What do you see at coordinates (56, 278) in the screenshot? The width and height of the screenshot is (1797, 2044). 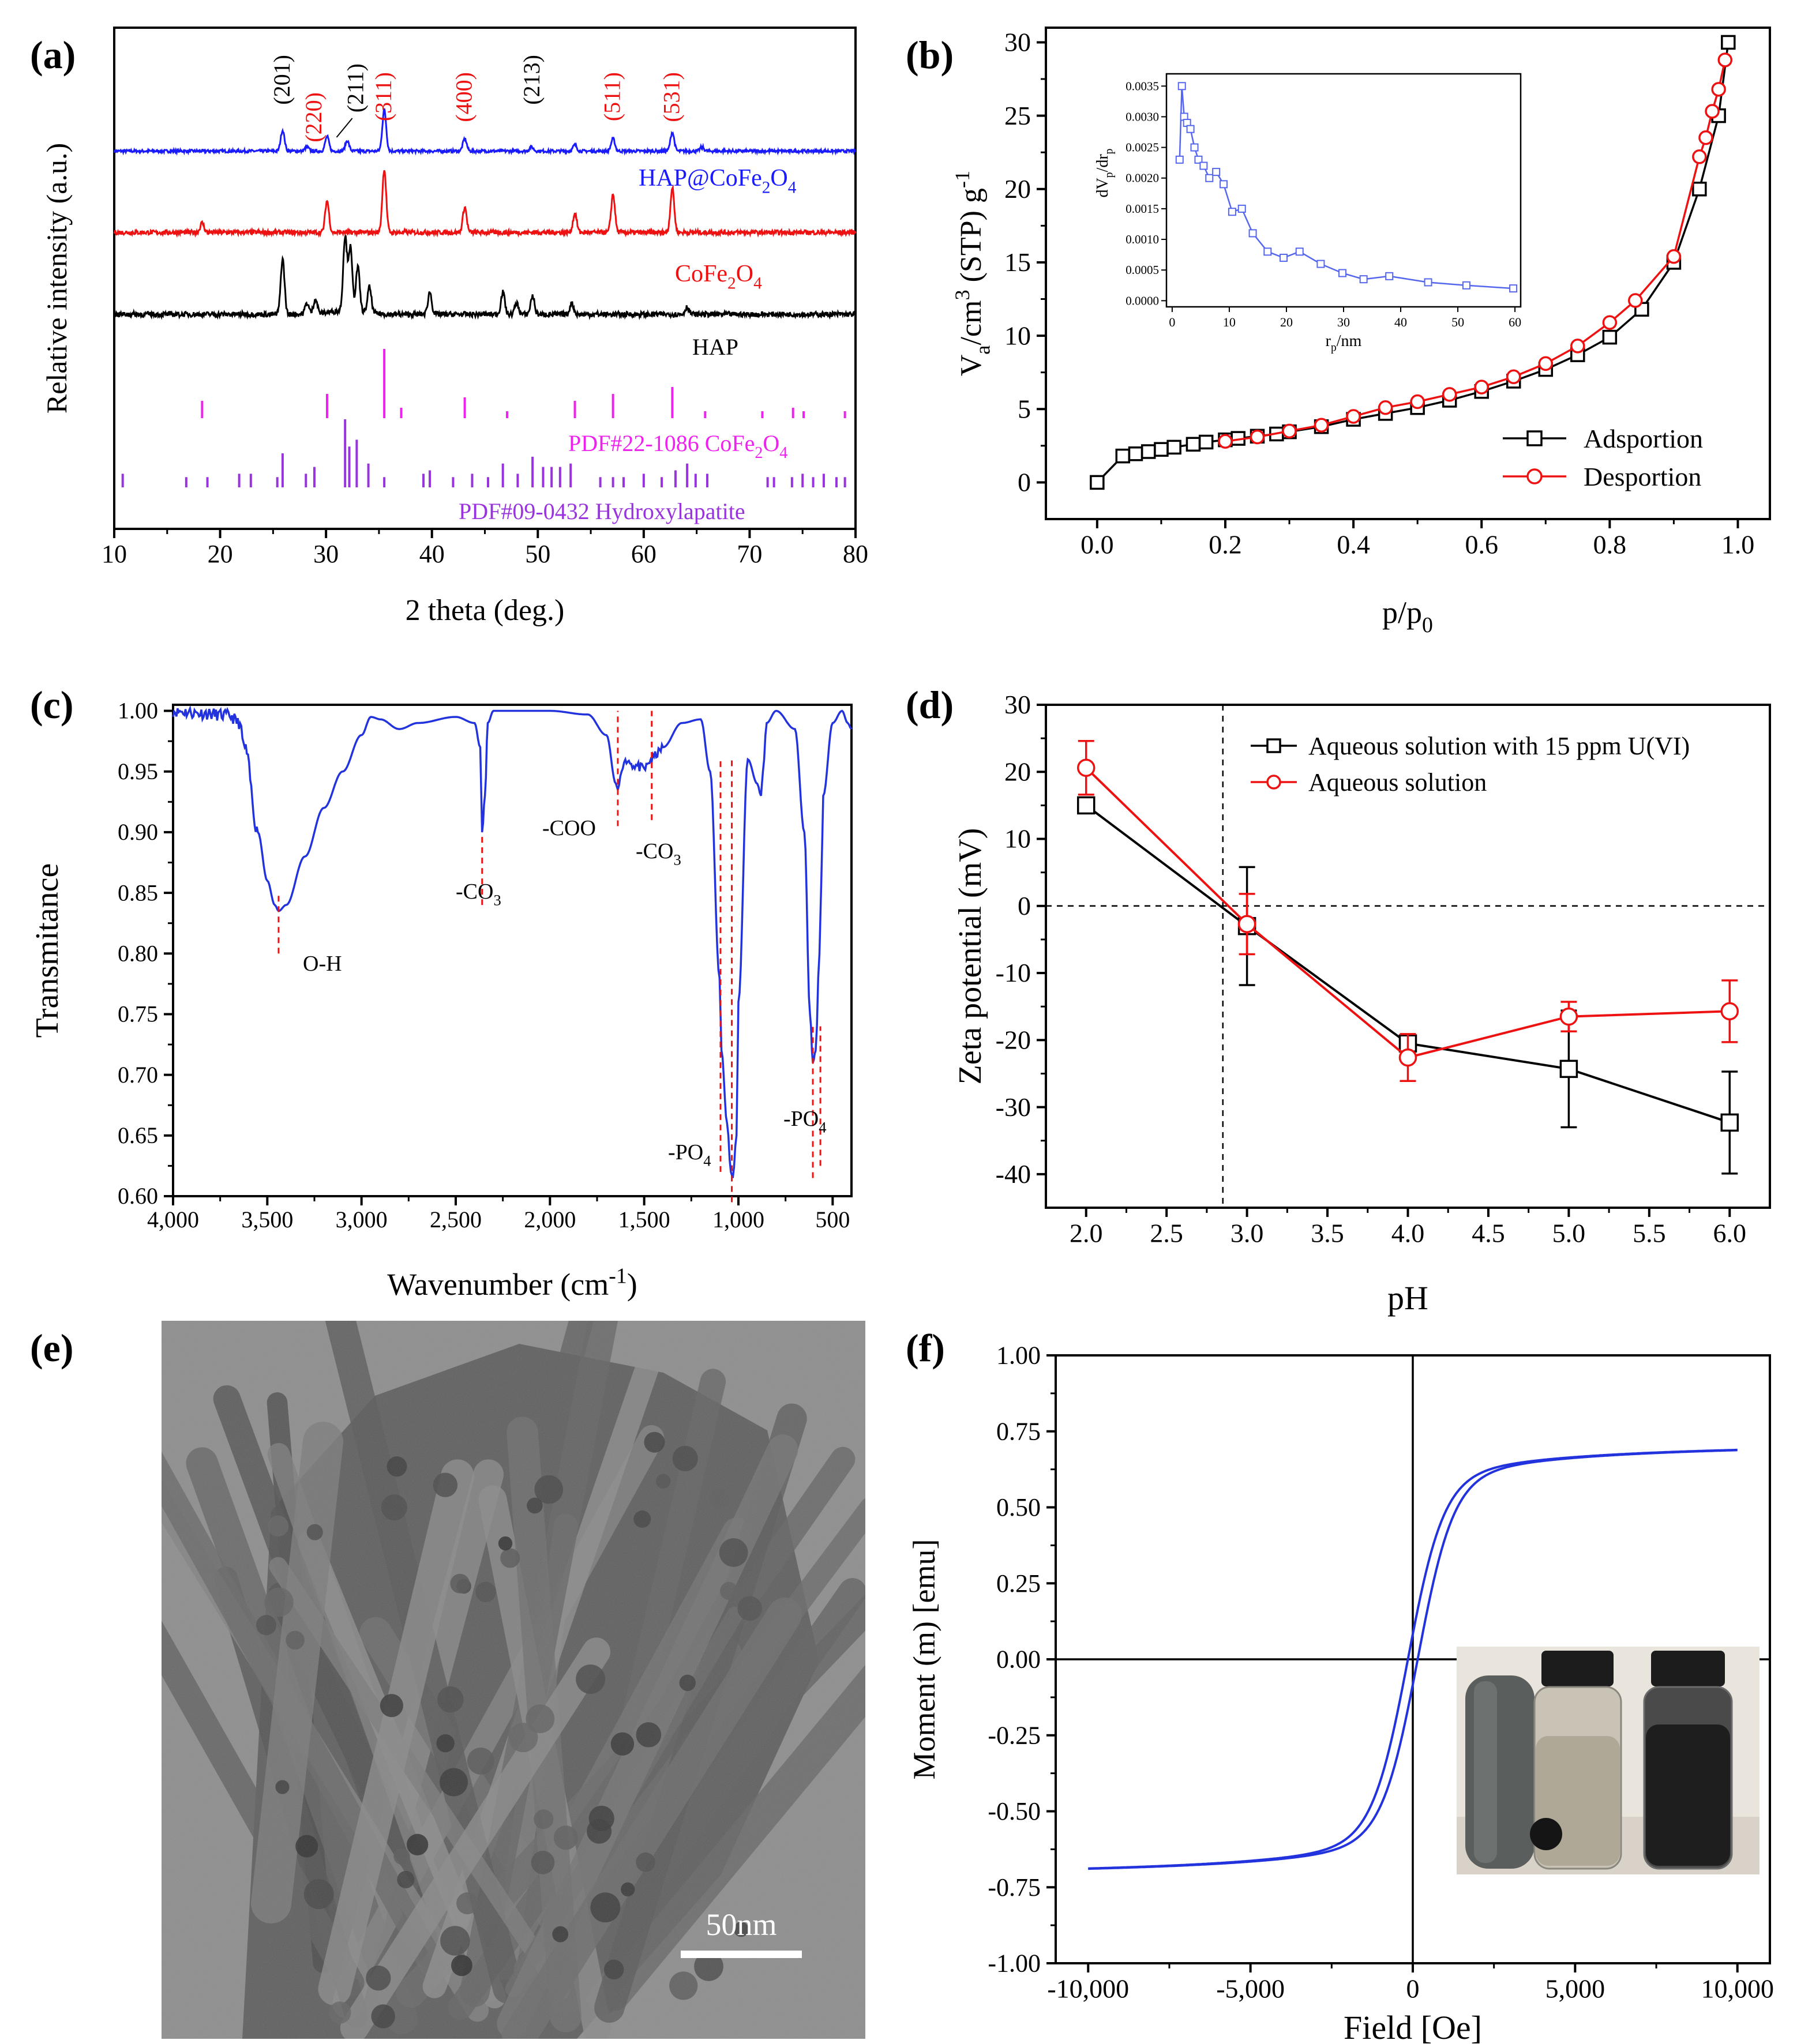 I see `y-axis-title: Relative intensity (a.u.)` at bounding box center [56, 278].